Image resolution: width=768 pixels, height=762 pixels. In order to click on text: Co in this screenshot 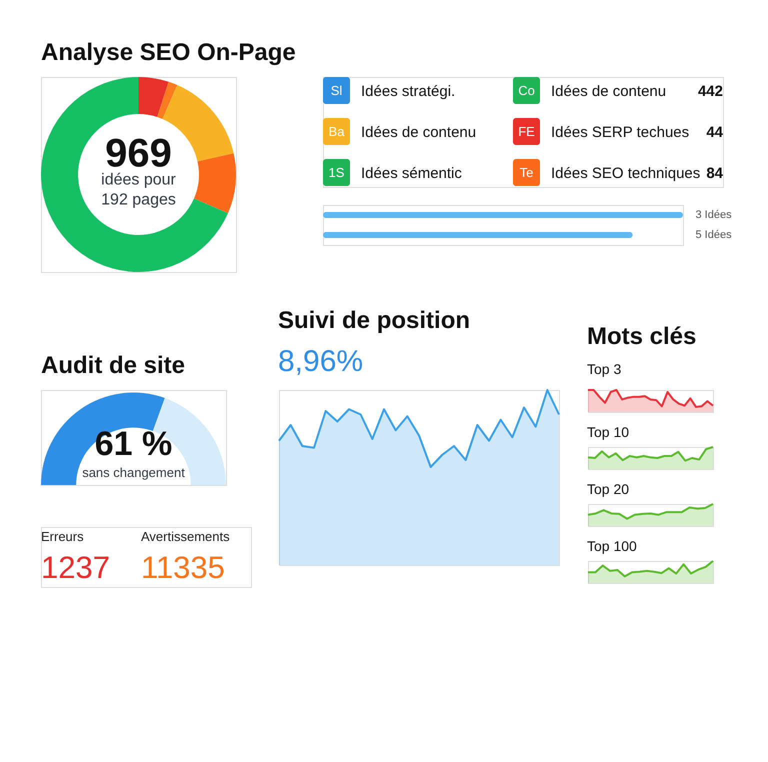, I will do `click(526, 90)`.